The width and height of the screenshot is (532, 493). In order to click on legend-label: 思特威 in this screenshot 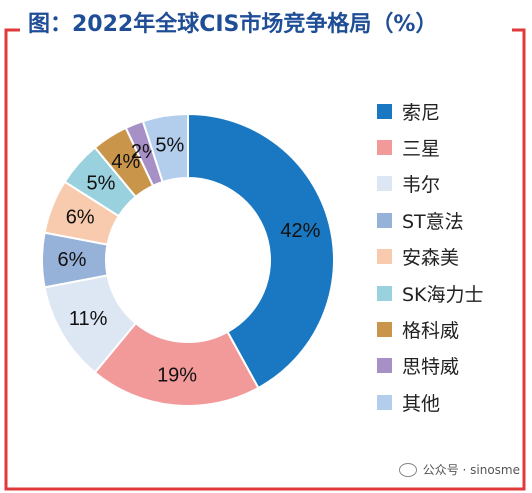, I will do `click(431, 367)`.